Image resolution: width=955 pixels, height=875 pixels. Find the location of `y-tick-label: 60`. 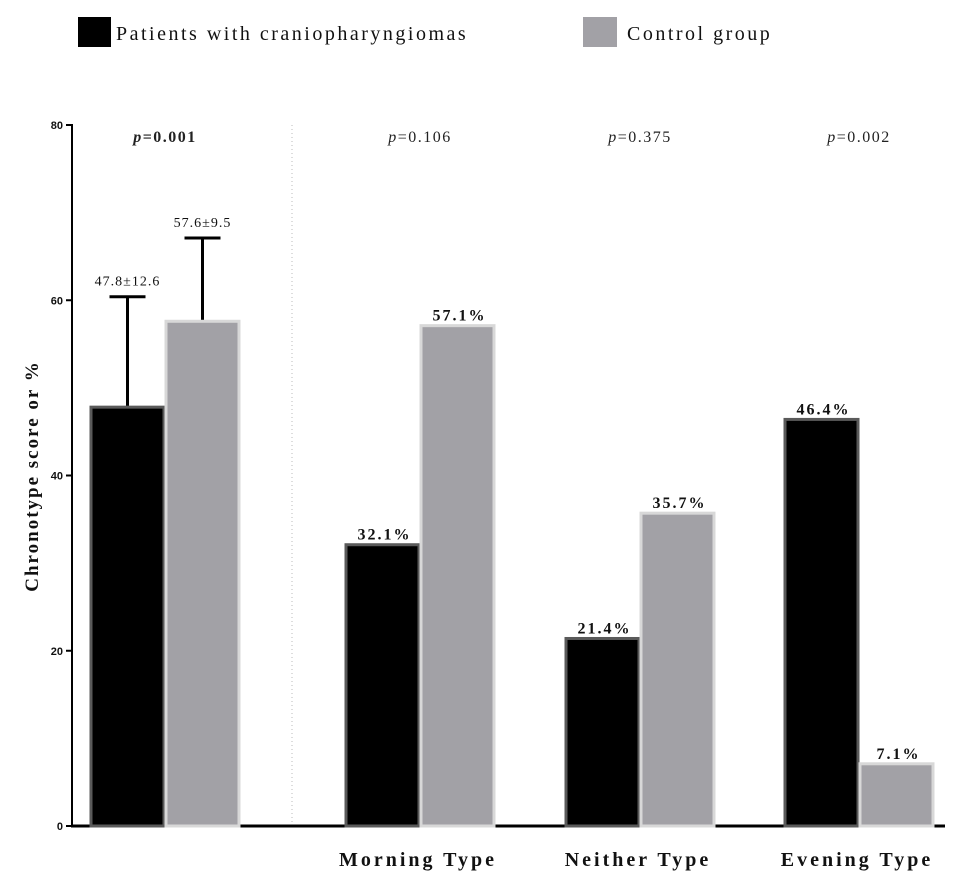

y-tick-label: 60 is located at coordinates (57, 301).